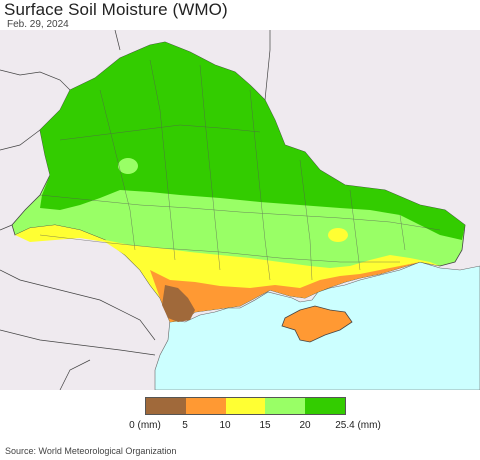  I want to click on dry-zone, so click(178, 303).